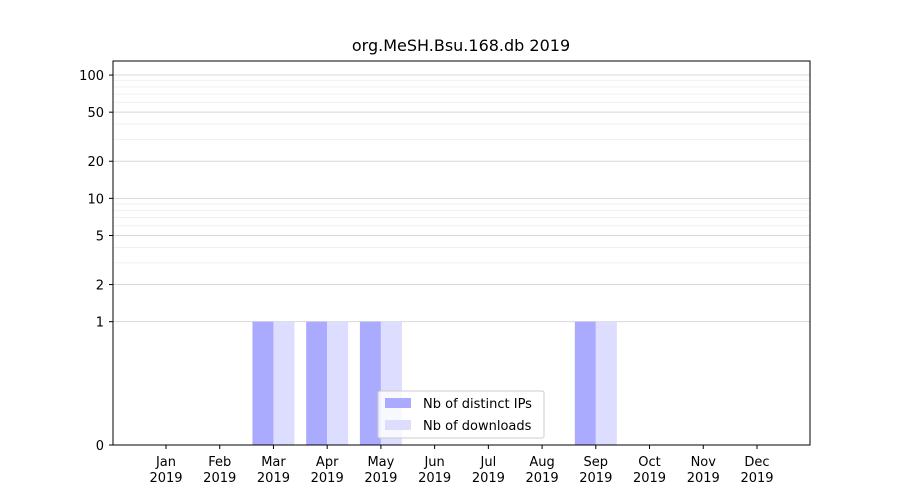  Describe the element at coordinates (100, 446) in the screenshot. I see `y-tick-label: 0` at that location.